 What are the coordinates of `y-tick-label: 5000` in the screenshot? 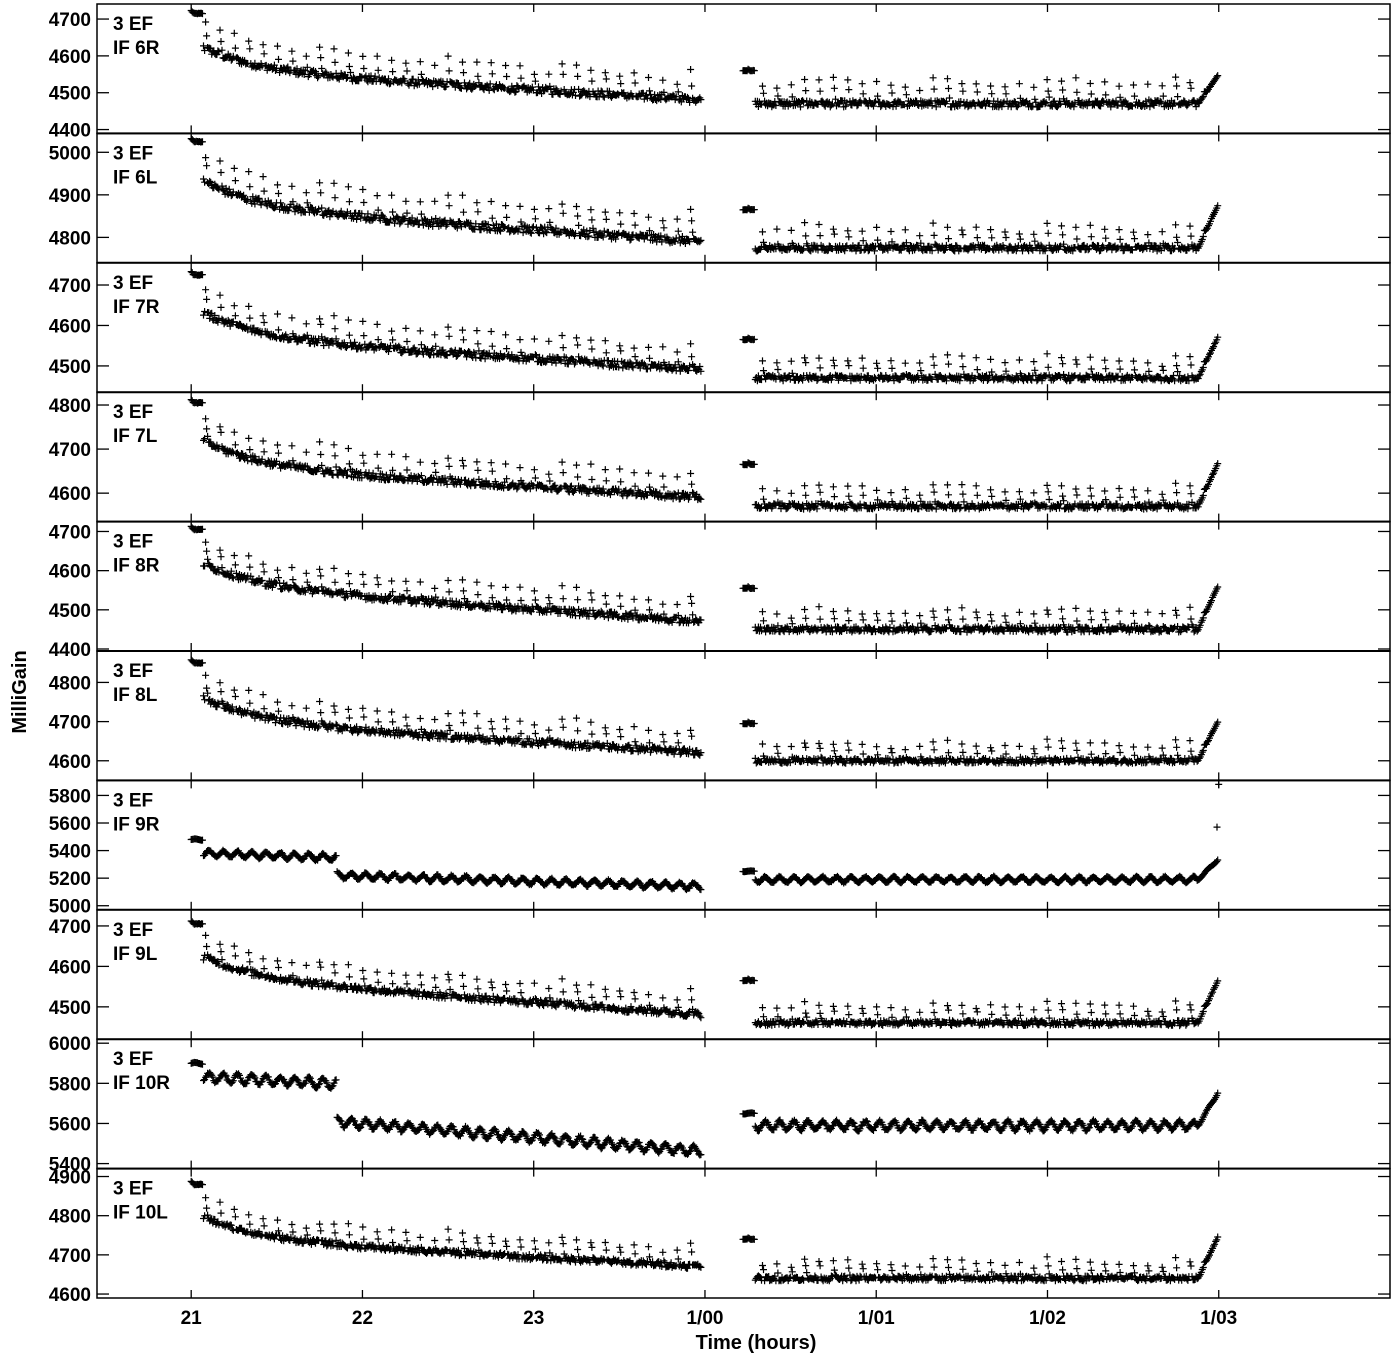 It's located at (70, 153).